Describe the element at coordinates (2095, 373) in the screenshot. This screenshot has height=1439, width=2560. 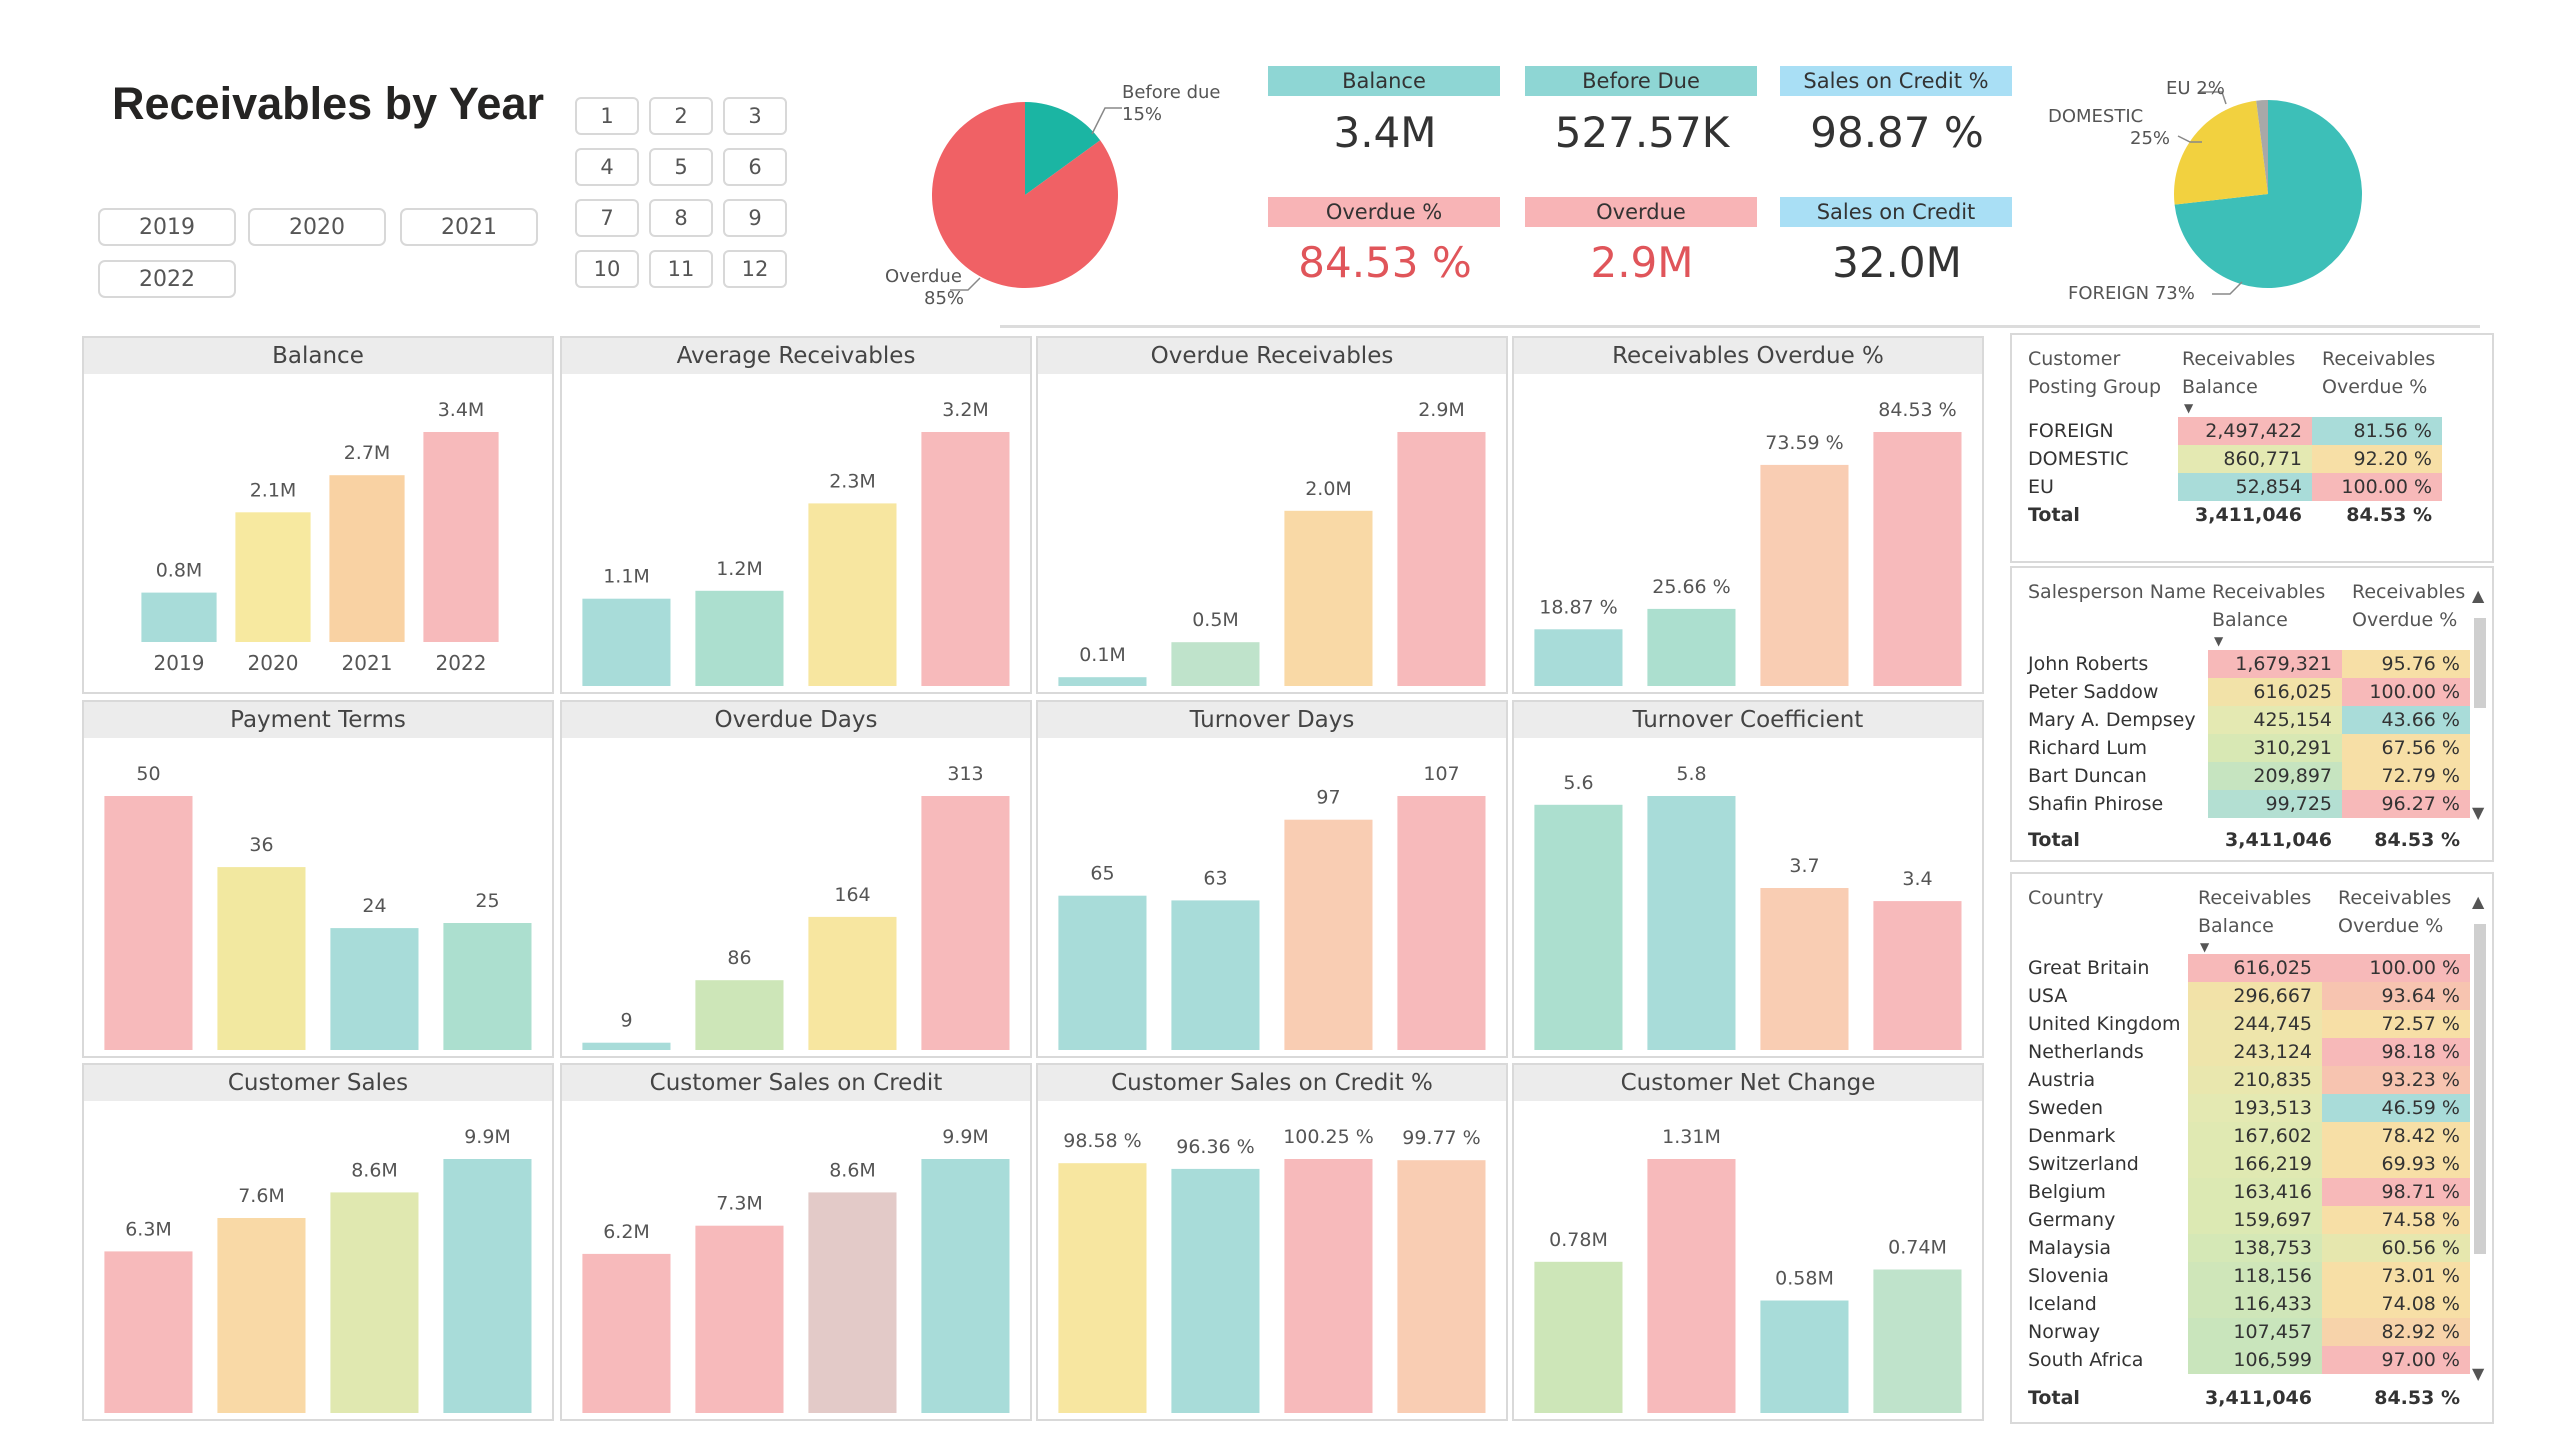
I see `col-header-posting-group: Customer Posting Group` at that location.